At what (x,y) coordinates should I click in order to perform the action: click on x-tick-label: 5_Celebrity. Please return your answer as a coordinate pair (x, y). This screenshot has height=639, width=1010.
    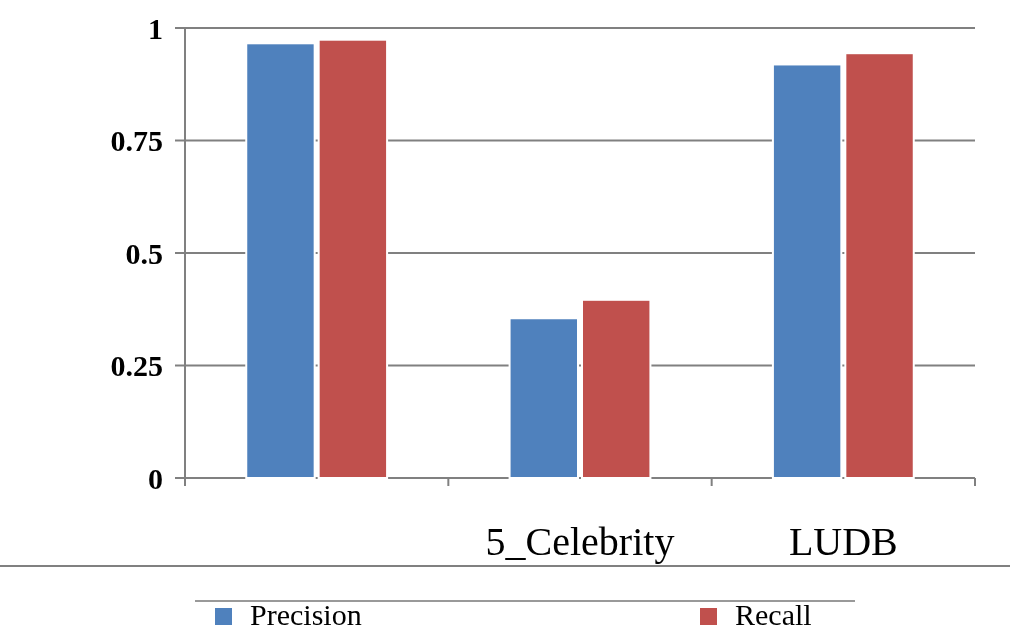
    Looking at the image, I should click on (580, 541).